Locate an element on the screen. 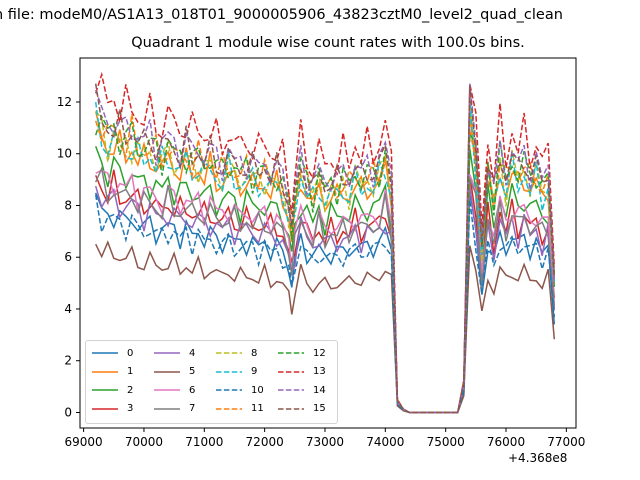 Image resolution: width=640 pixels, height=480 pixels. legend-item-11: 11 is located at coordinates (239, 409).